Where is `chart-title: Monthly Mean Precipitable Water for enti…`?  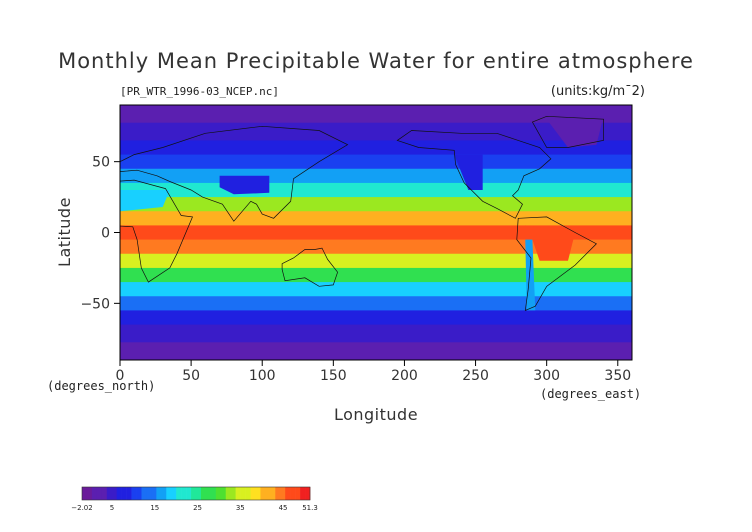 chart-title: Monthly Mean Precipitable Water for enti… is located at coordinates (376, 61).